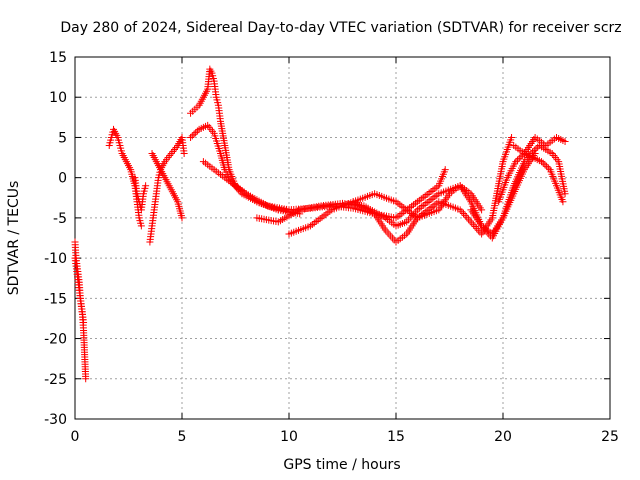 The height and width of the screenshot is (480, 640). Describe the element at coordinates (55, 340) in the screenshot. I see `y-tick-label: -20` at that location.